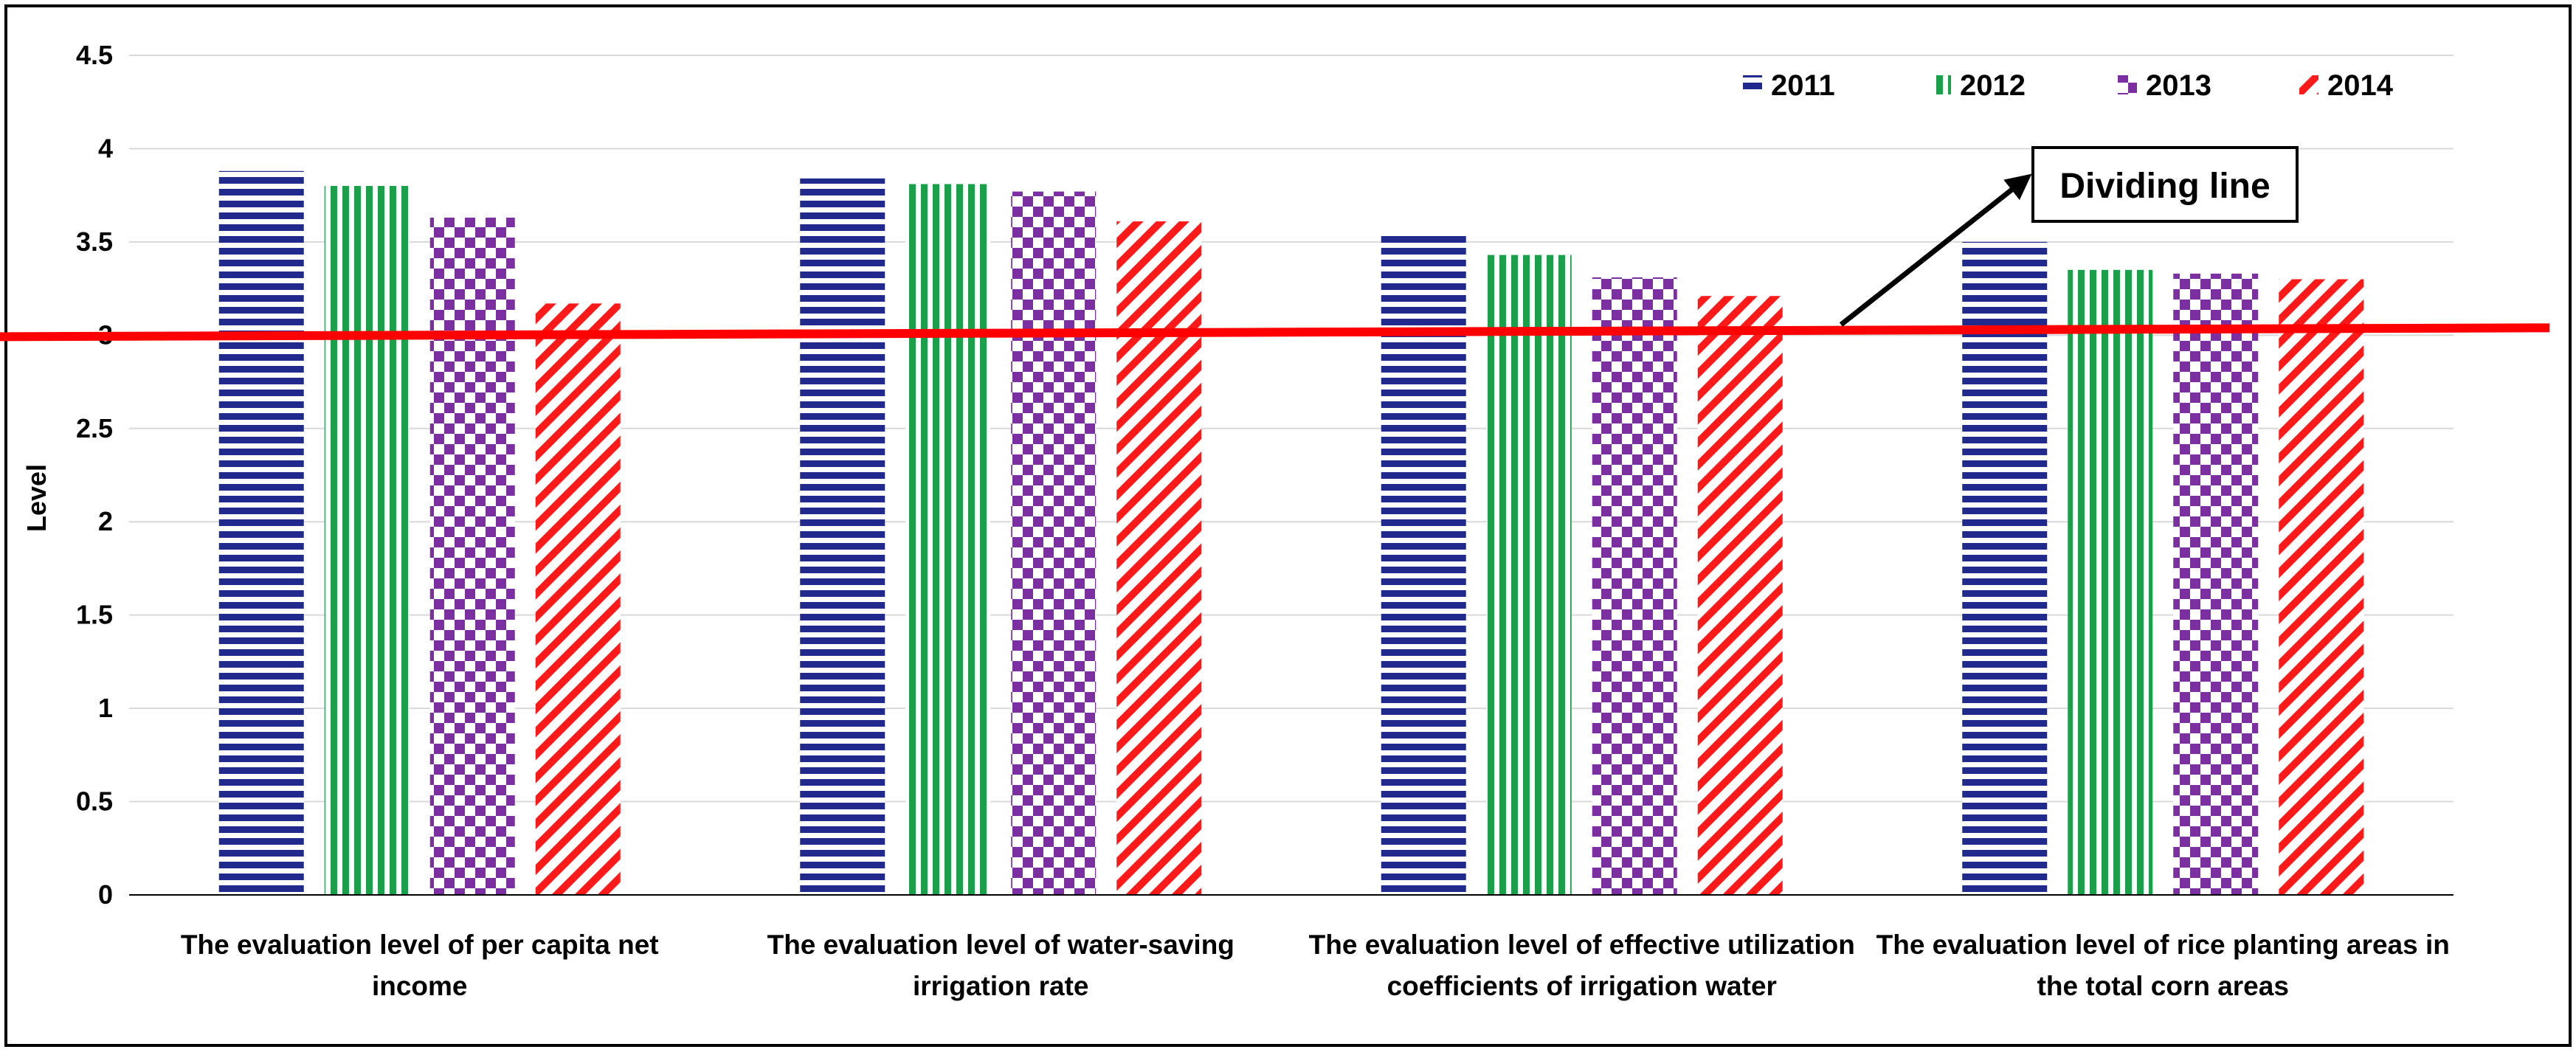 The width and height of the screenshot is (2576, 1055). I want to click on legend-swatch-2011, so click(1753, 85).